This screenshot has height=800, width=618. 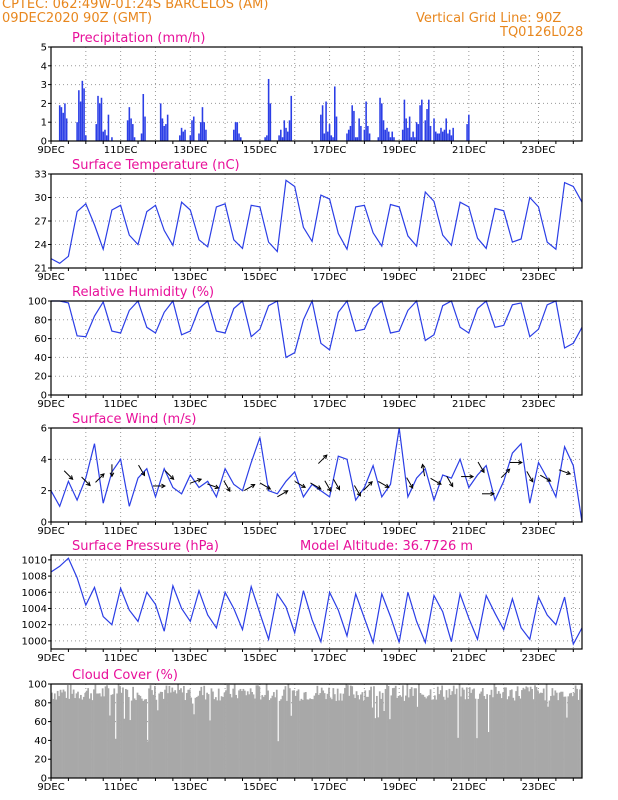 What do you see at coordinates (399, 150) in the screenshot?
I see `x-tick-label: 19DEC` at bounding box center [399, 150].